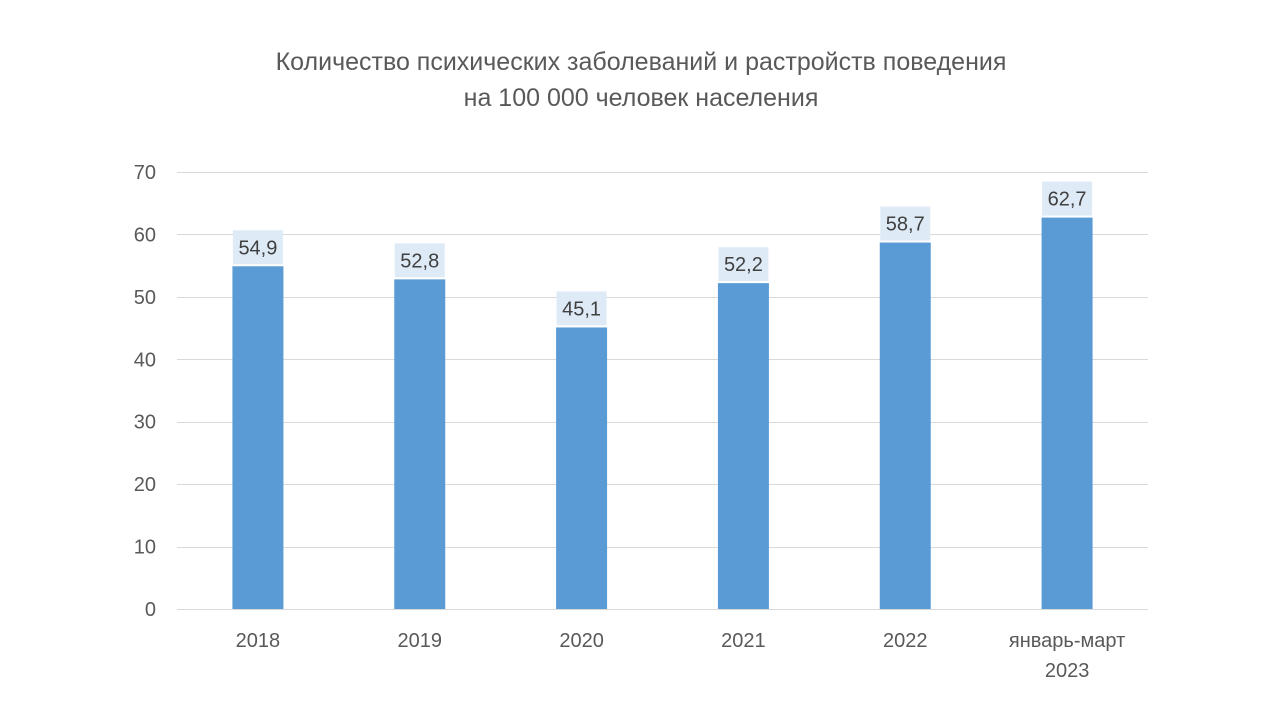  I want to click on x-tick-label: 2020, so click(581, 641).